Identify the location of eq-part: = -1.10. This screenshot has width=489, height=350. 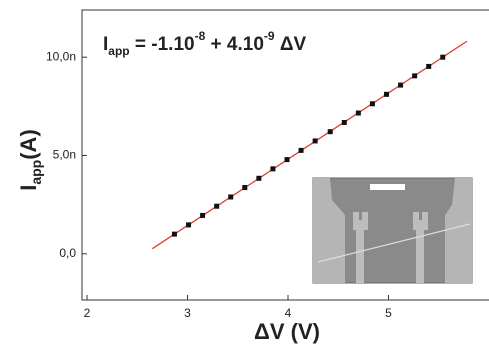
(162, 44).